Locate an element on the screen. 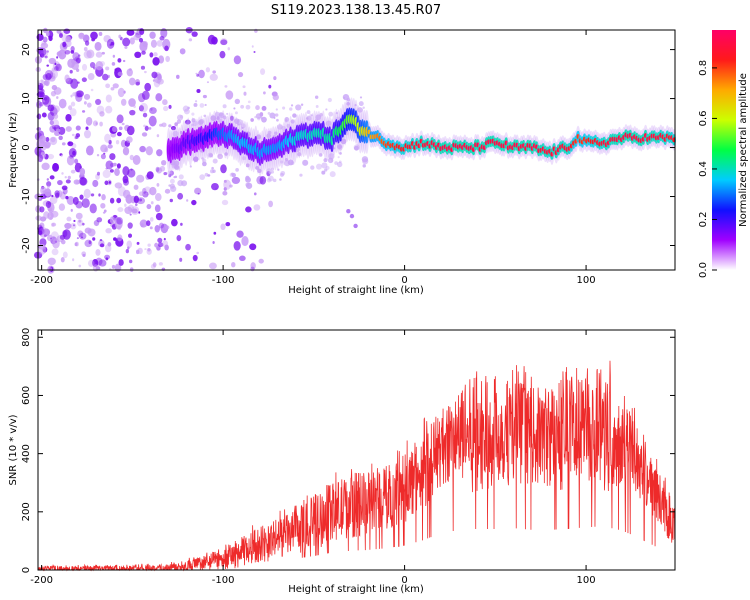 The image size is (750, 600). x-tick-label: -200 is located at coordinates (41, 580).